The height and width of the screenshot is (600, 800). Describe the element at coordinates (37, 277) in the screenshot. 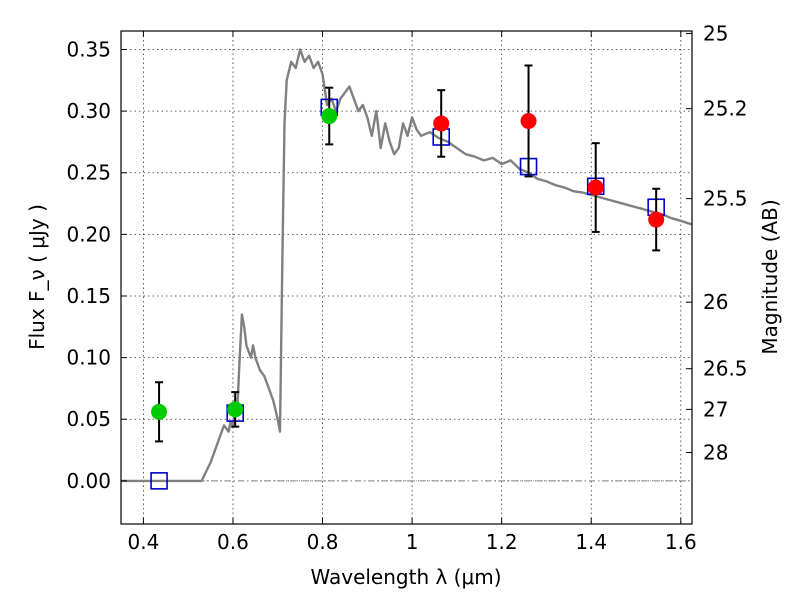

I see `y-axis-label: Flux F_ν ( μJy )` at that location.